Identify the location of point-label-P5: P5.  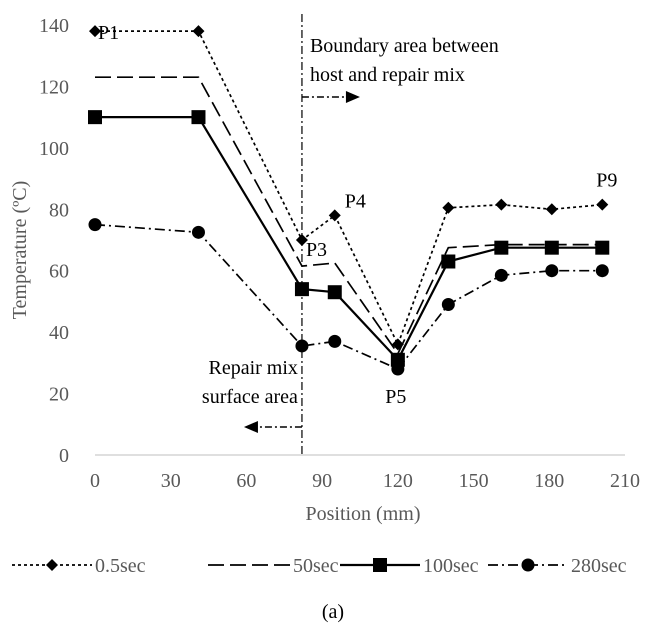
(395, 397).